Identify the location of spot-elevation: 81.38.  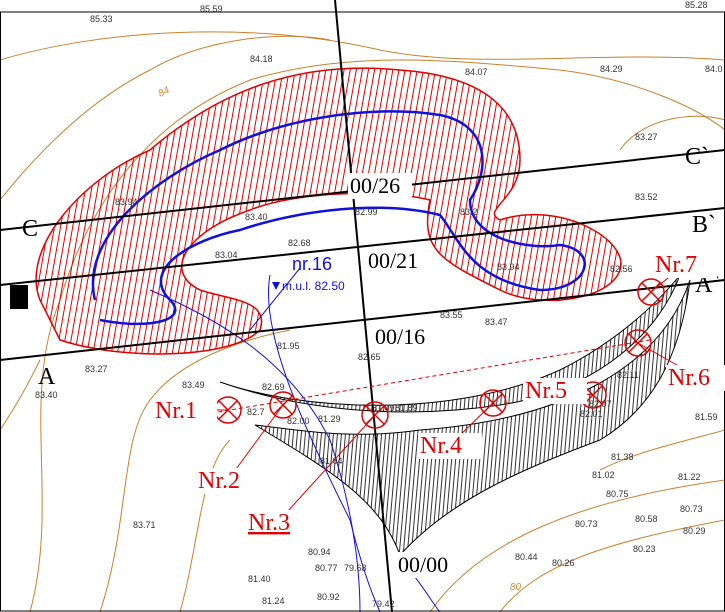
(622, 457).